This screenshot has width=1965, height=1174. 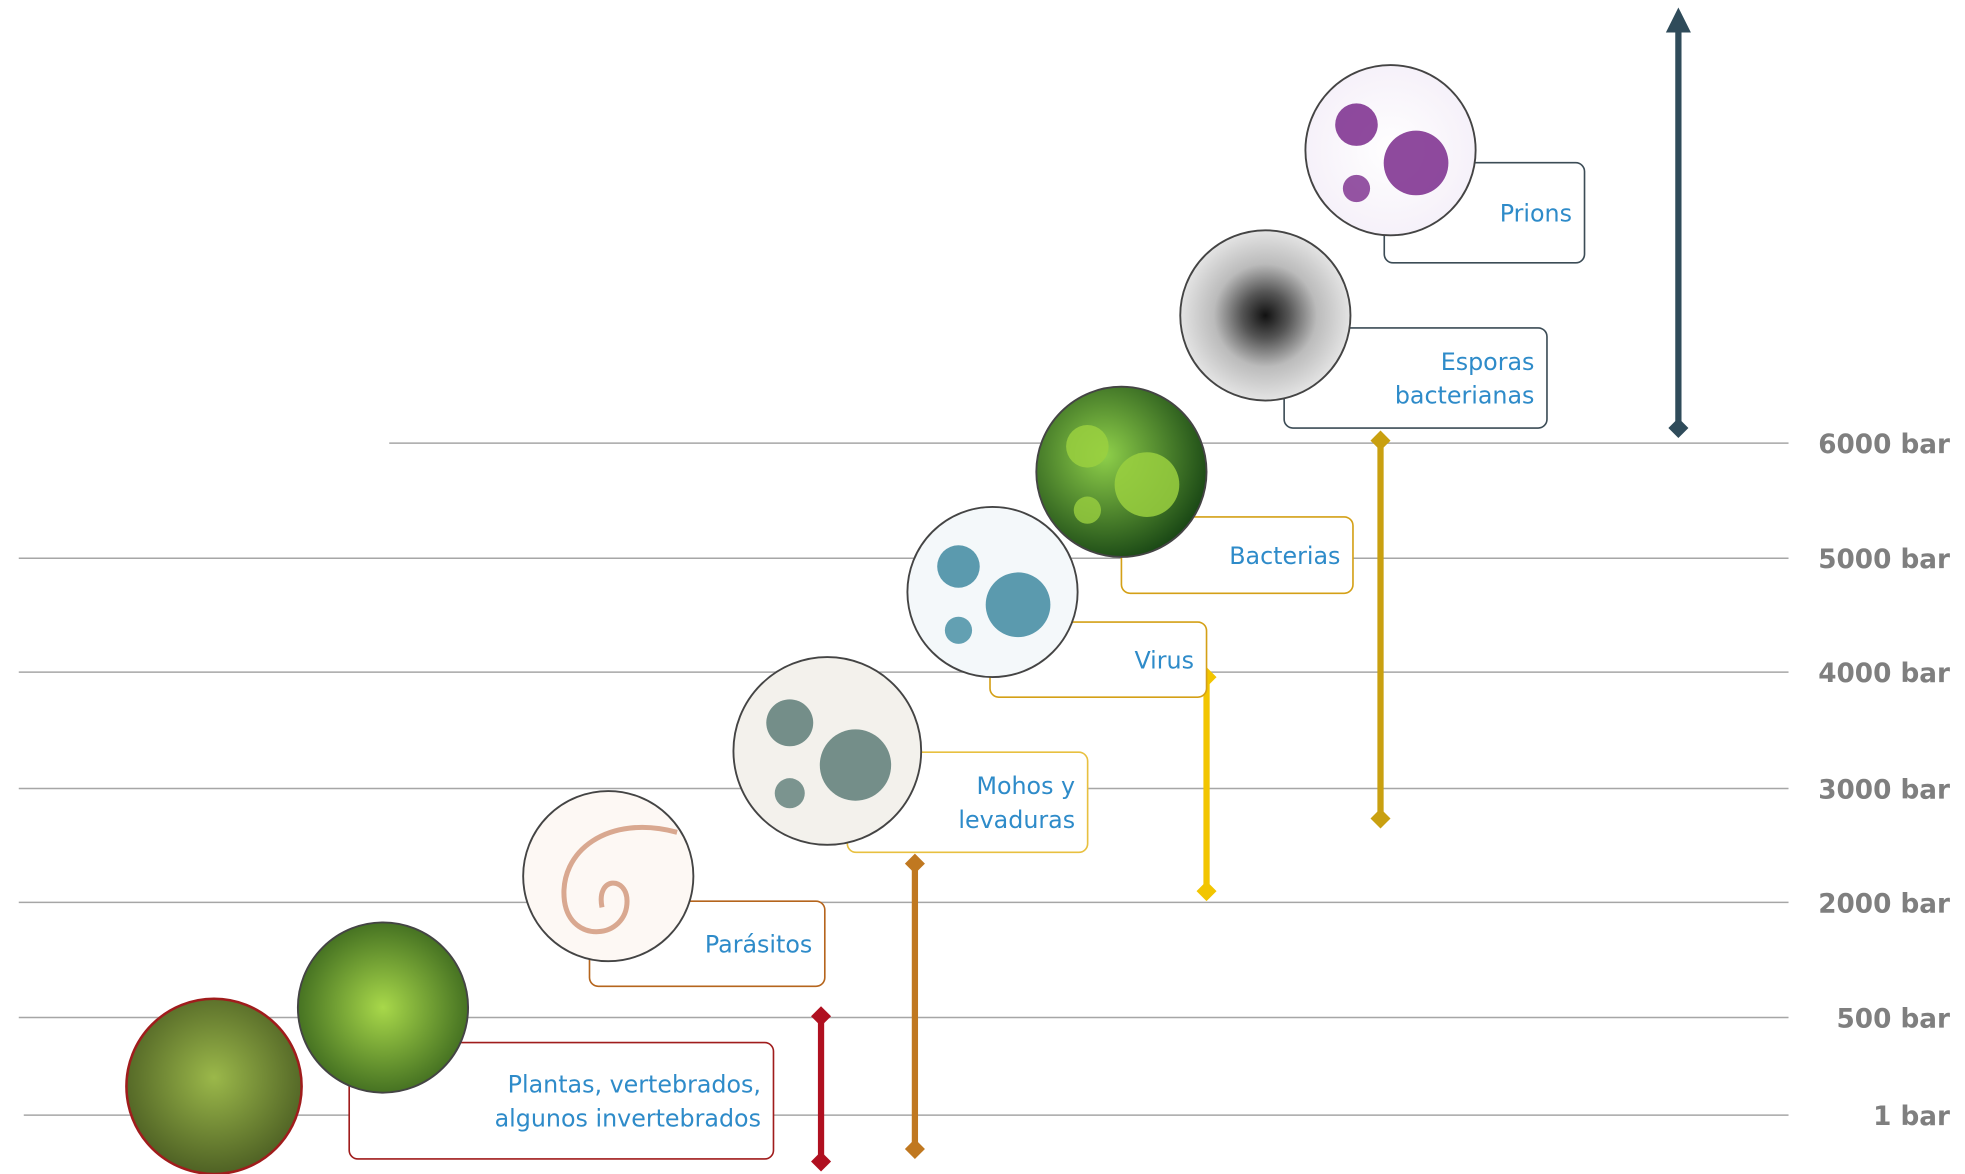 I want to click on level-label: 3000 bar, so click(x=1884, y=791).